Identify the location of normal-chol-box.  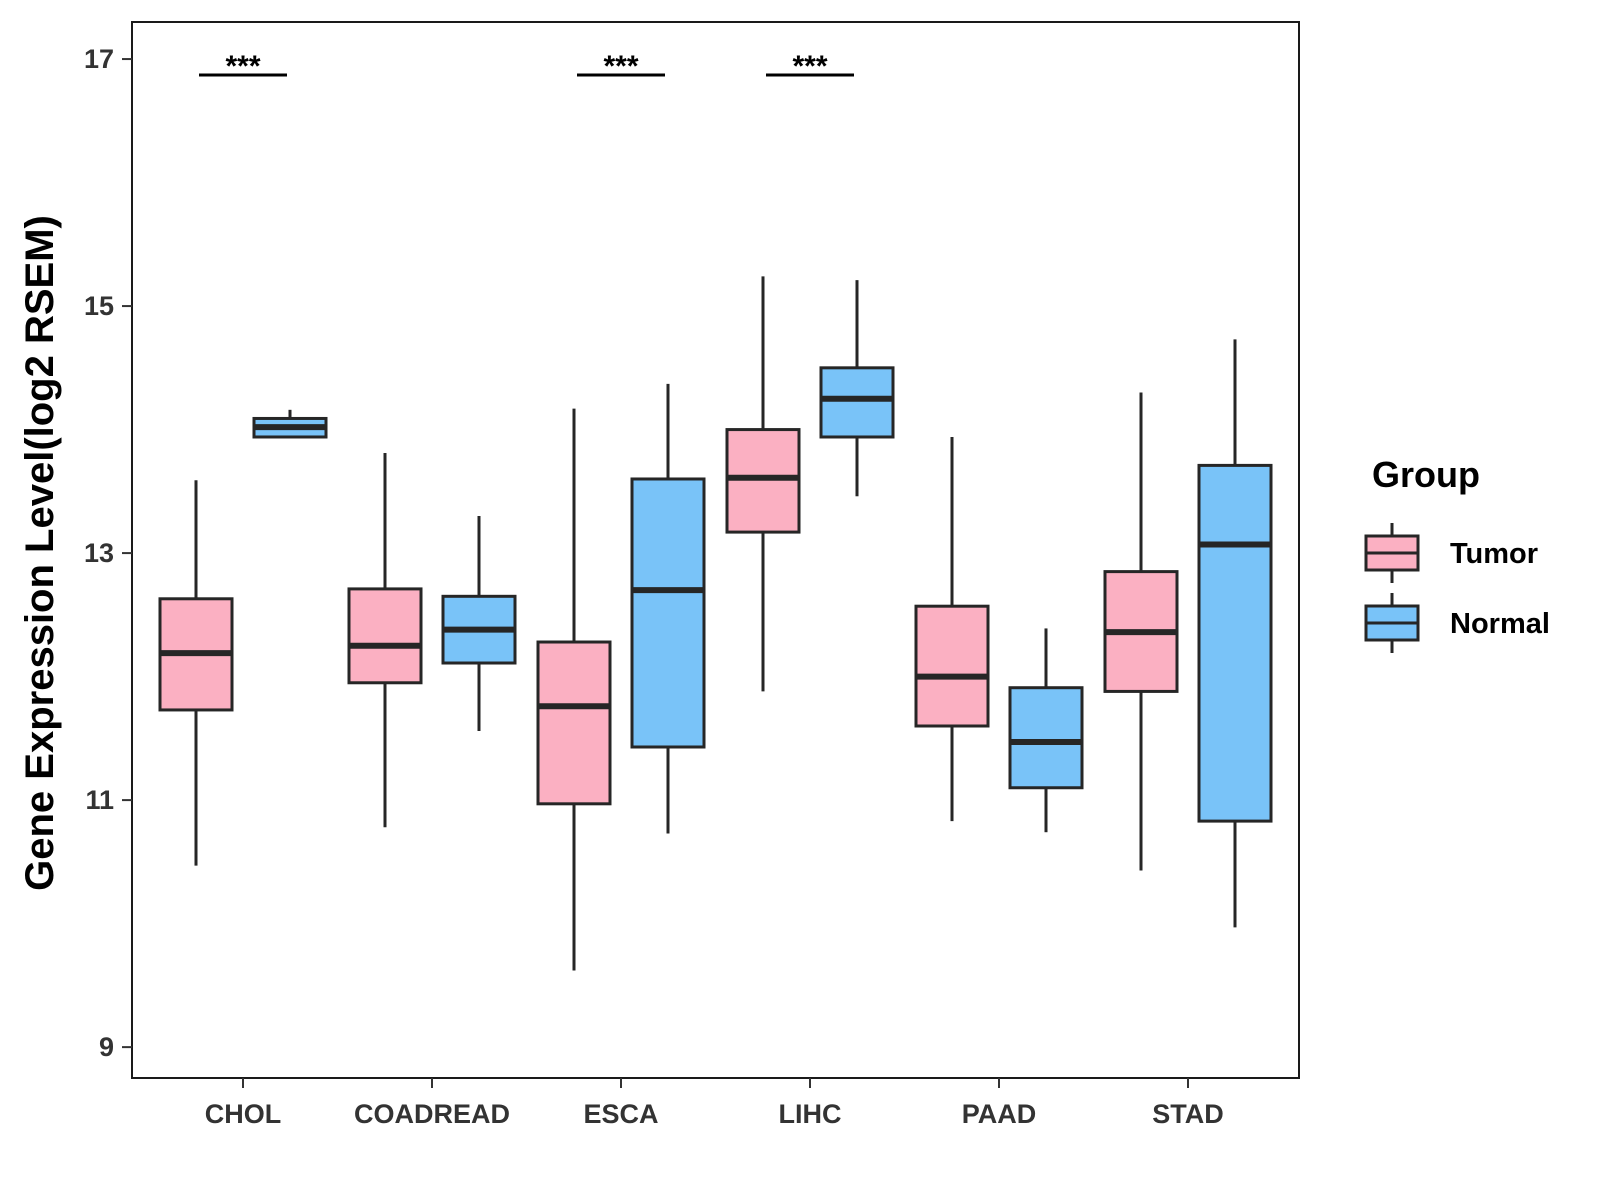
(290, 424).